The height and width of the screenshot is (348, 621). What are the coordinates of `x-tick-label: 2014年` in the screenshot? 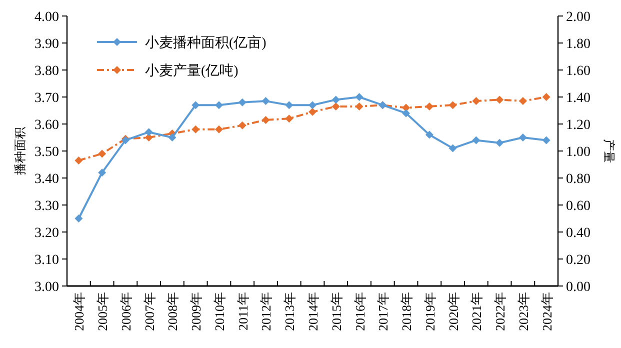 It's located at (313, 311).